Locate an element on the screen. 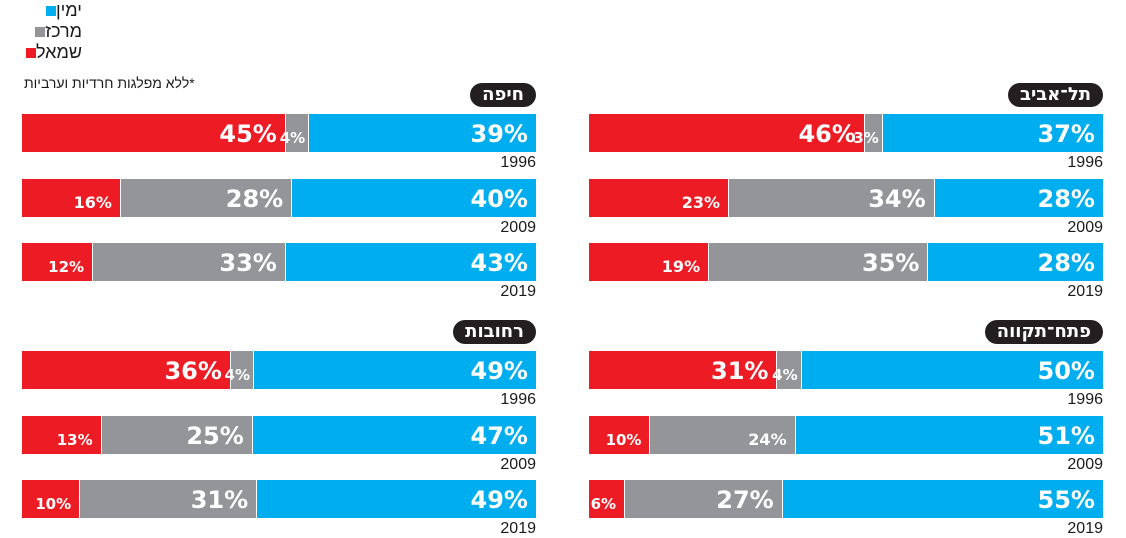 This screenshot has width=1126, height=538. data-label-right: 51% is located at coordinates (1066, 435).